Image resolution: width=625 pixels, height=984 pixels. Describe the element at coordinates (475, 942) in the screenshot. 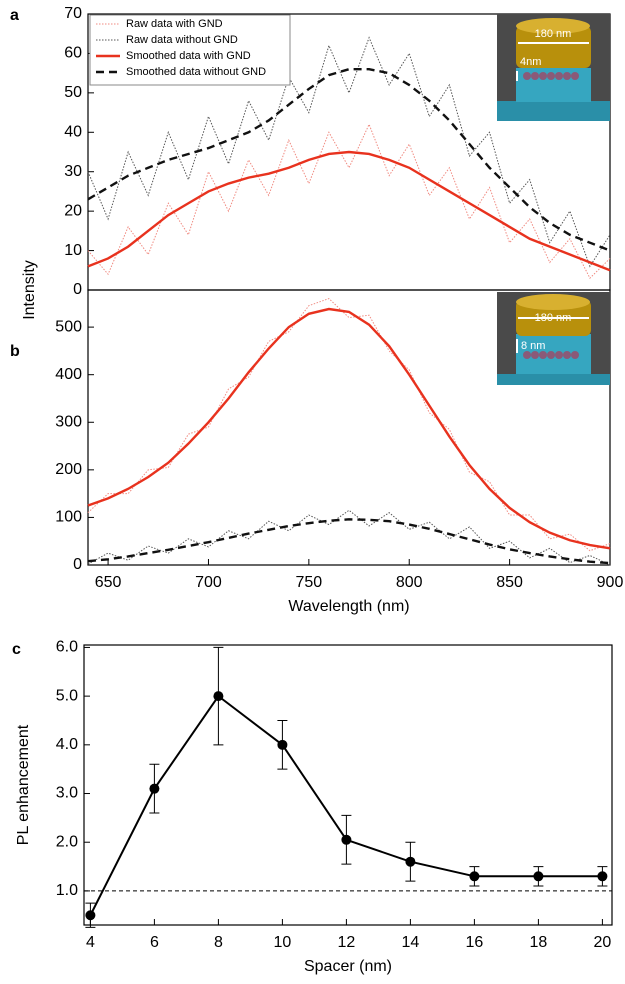

I see `x-tick-label: 16` at that location.